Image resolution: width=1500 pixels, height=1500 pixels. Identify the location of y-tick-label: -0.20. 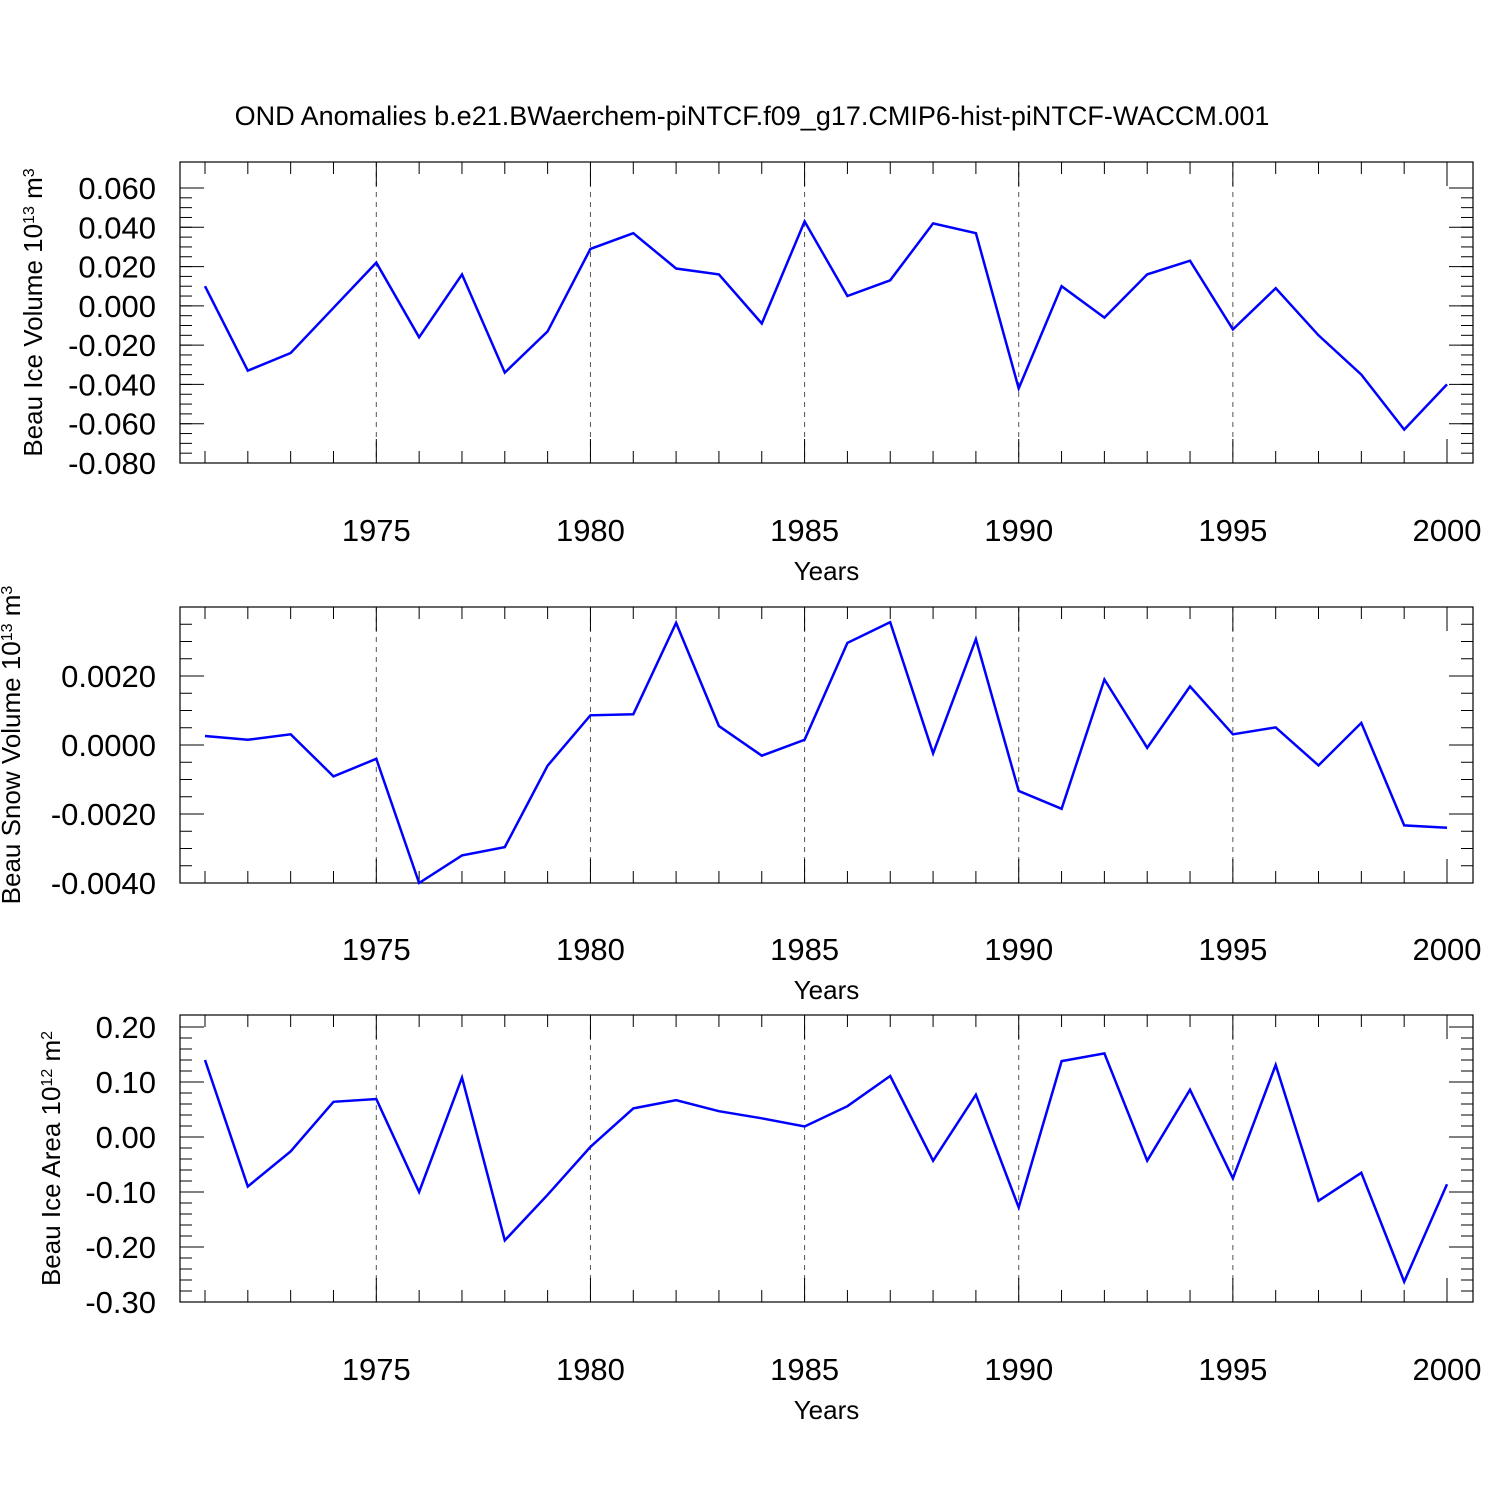
(120, 1247).